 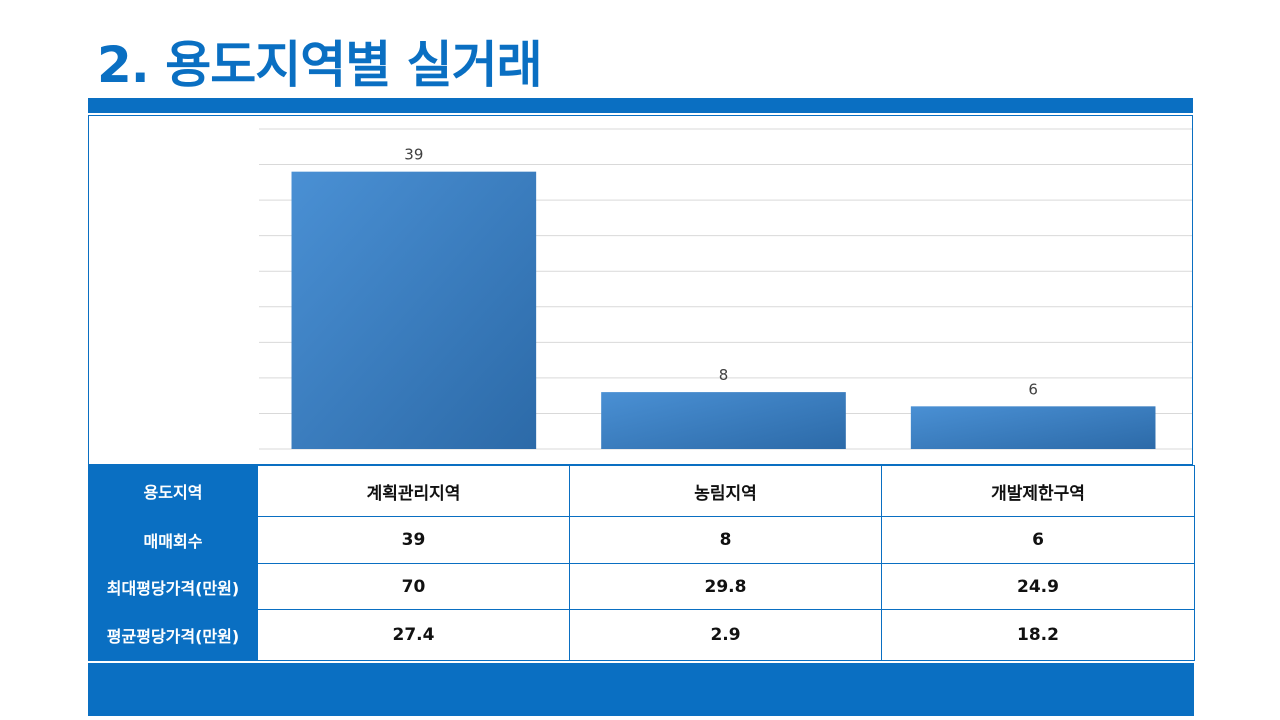 What do you see at coordinates (641, 689) in the screenshot?
I see `footer-bar` at bounding box center [641, 689].